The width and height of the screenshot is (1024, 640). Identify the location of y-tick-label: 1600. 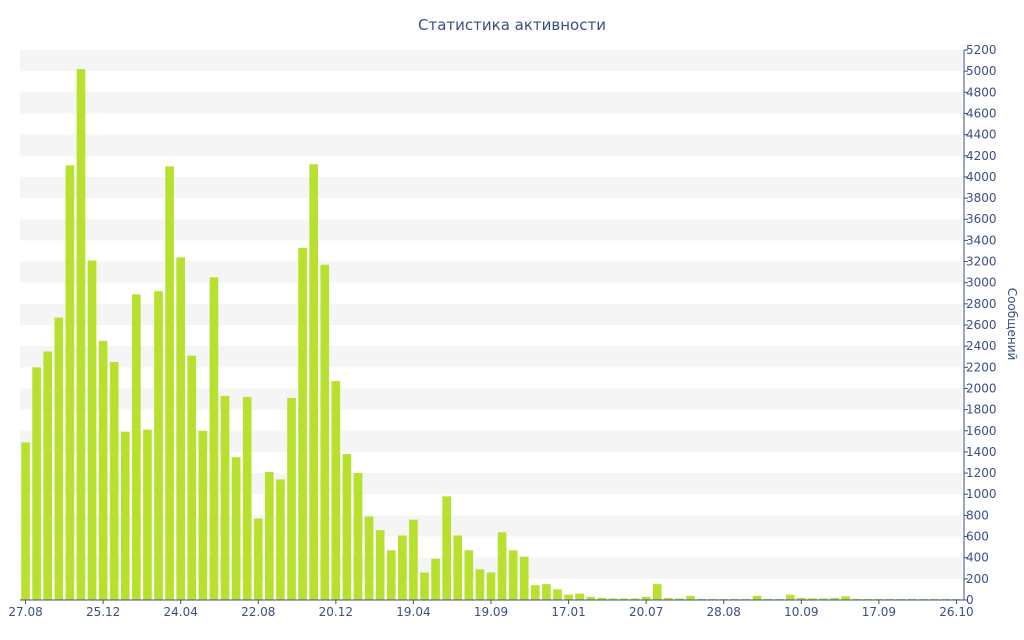
(981, 431).